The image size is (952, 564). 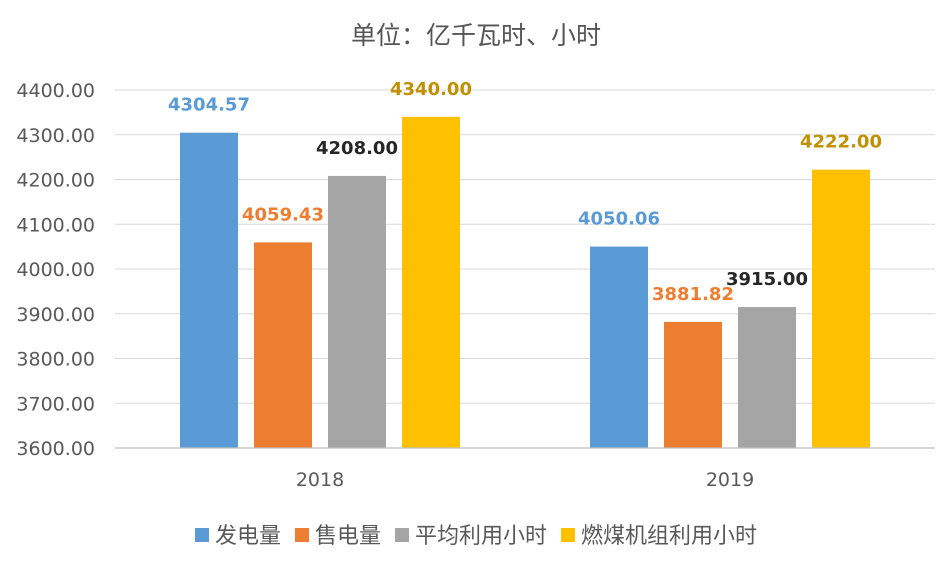 I want to click on data-label: 4222.00, so click(x=841, y=142).